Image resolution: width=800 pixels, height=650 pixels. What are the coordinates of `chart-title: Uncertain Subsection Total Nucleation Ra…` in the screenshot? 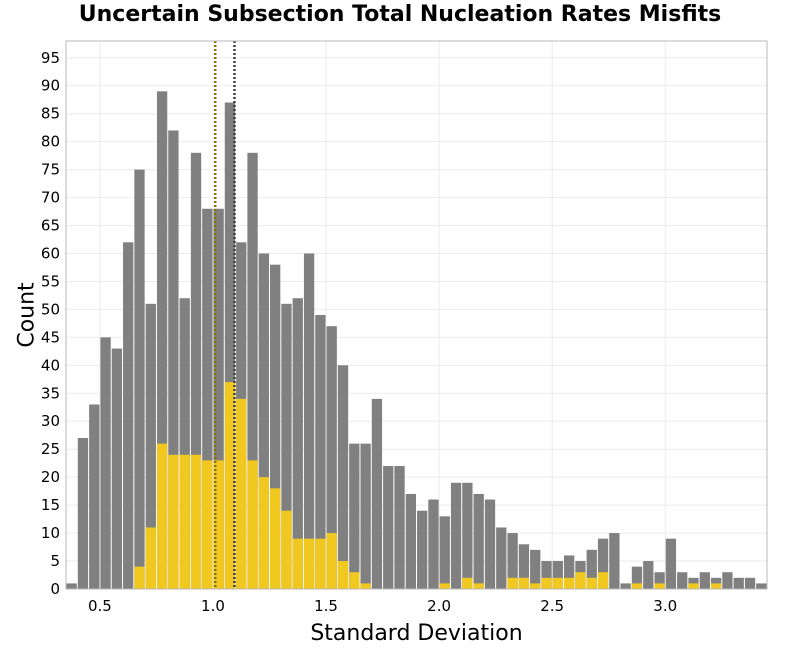 It's located at (400, 14).